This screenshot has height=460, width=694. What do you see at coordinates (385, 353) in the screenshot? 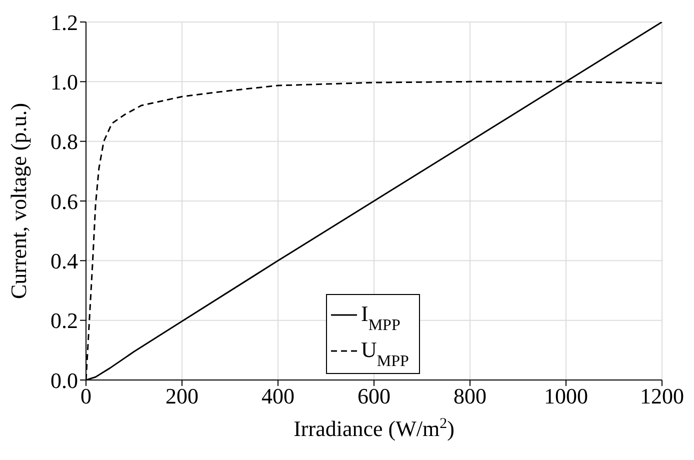
I see `legend-label: U$_{MPP}$` at bounding box center [385, 353].